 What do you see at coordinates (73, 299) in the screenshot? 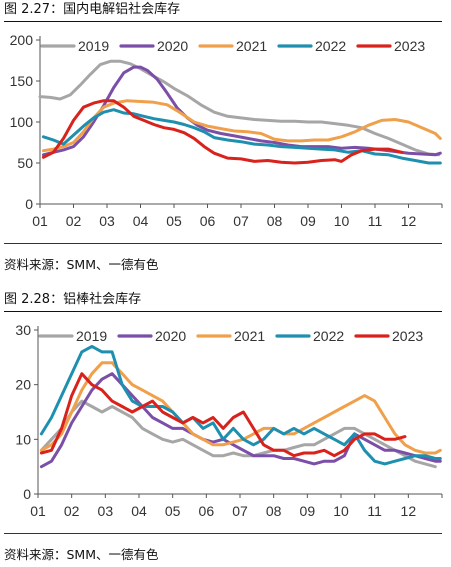
I see `figure2-title: 图 2.28：铝棒社会库存` at bounding box center [73, 299].